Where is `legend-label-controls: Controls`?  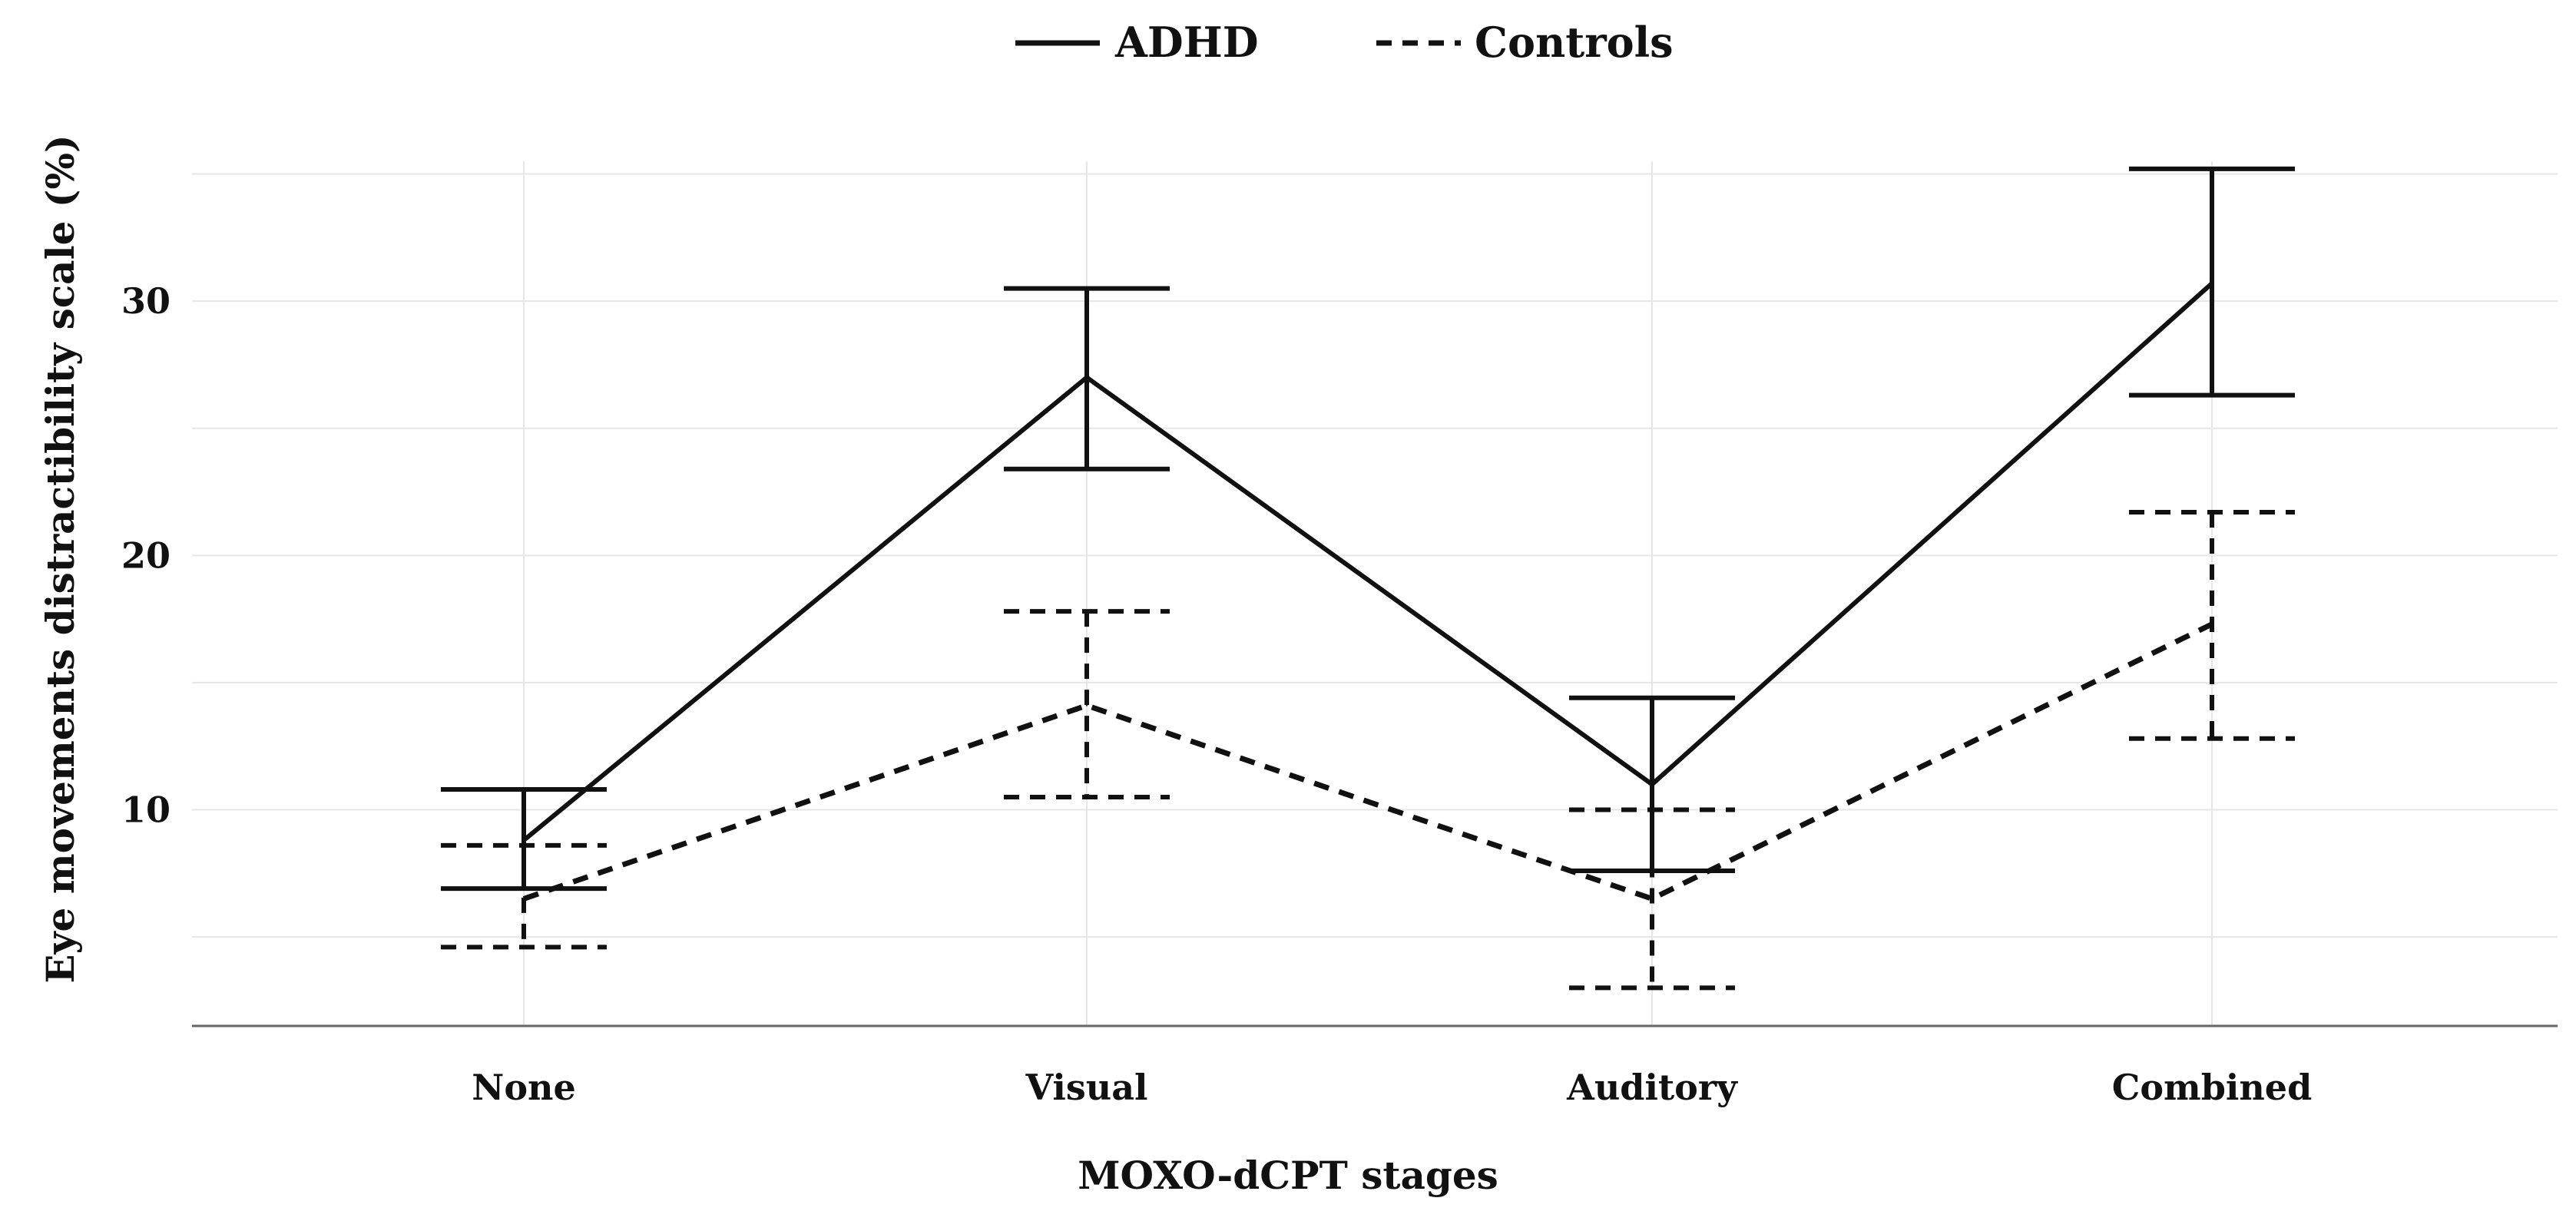 legend-label-controls: Controls is located at coordinates (1574, 42).